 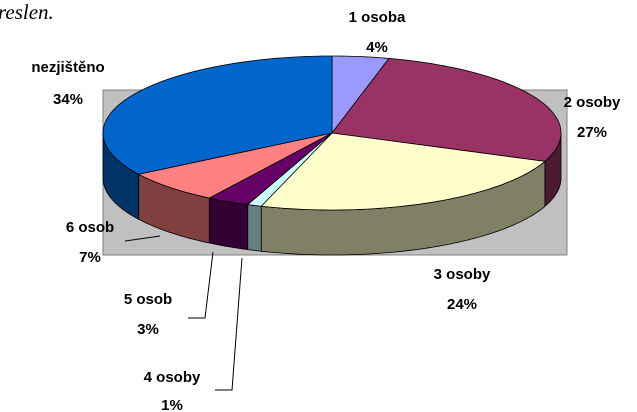 I want to click on slice-value-label: 34%, so click(x=68, y=99).